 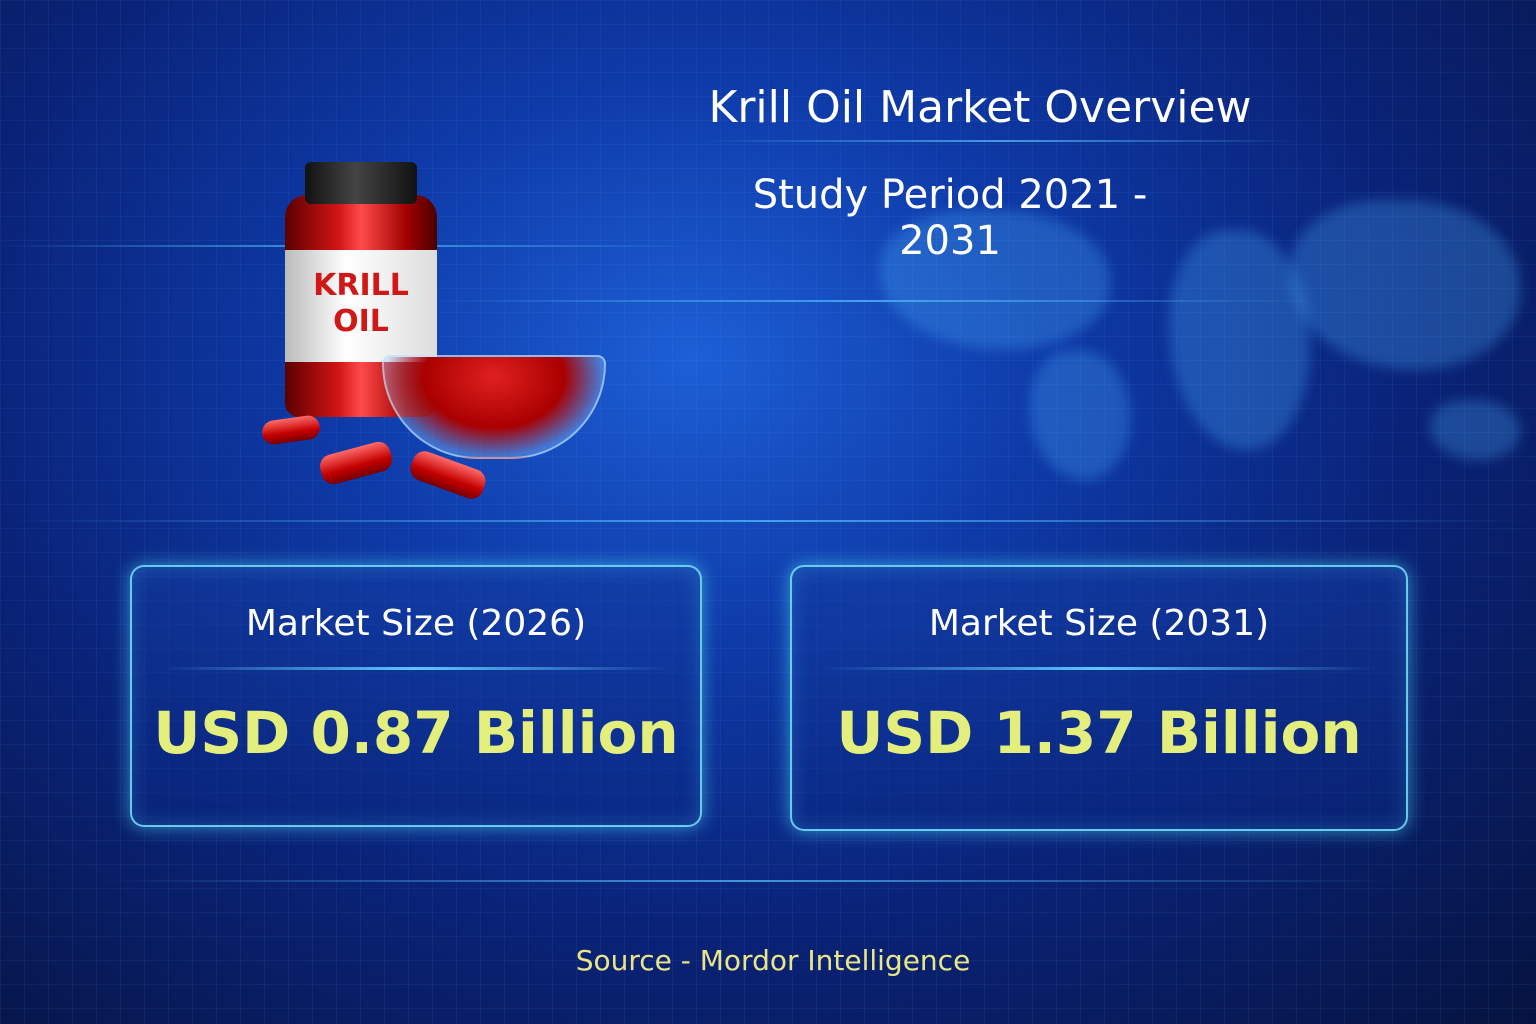 I want to click on world-map-australia, so click(x=1475, y=430).